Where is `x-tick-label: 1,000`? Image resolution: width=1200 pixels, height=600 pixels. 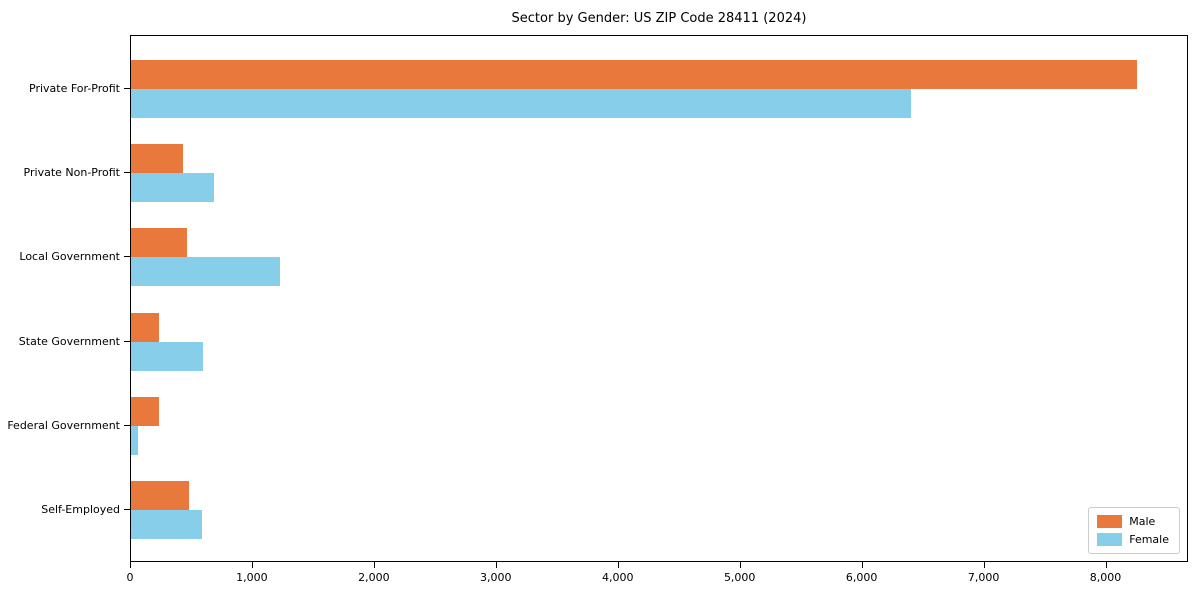
x-tick-label: 1,000 is located at coordinates (252, 577).